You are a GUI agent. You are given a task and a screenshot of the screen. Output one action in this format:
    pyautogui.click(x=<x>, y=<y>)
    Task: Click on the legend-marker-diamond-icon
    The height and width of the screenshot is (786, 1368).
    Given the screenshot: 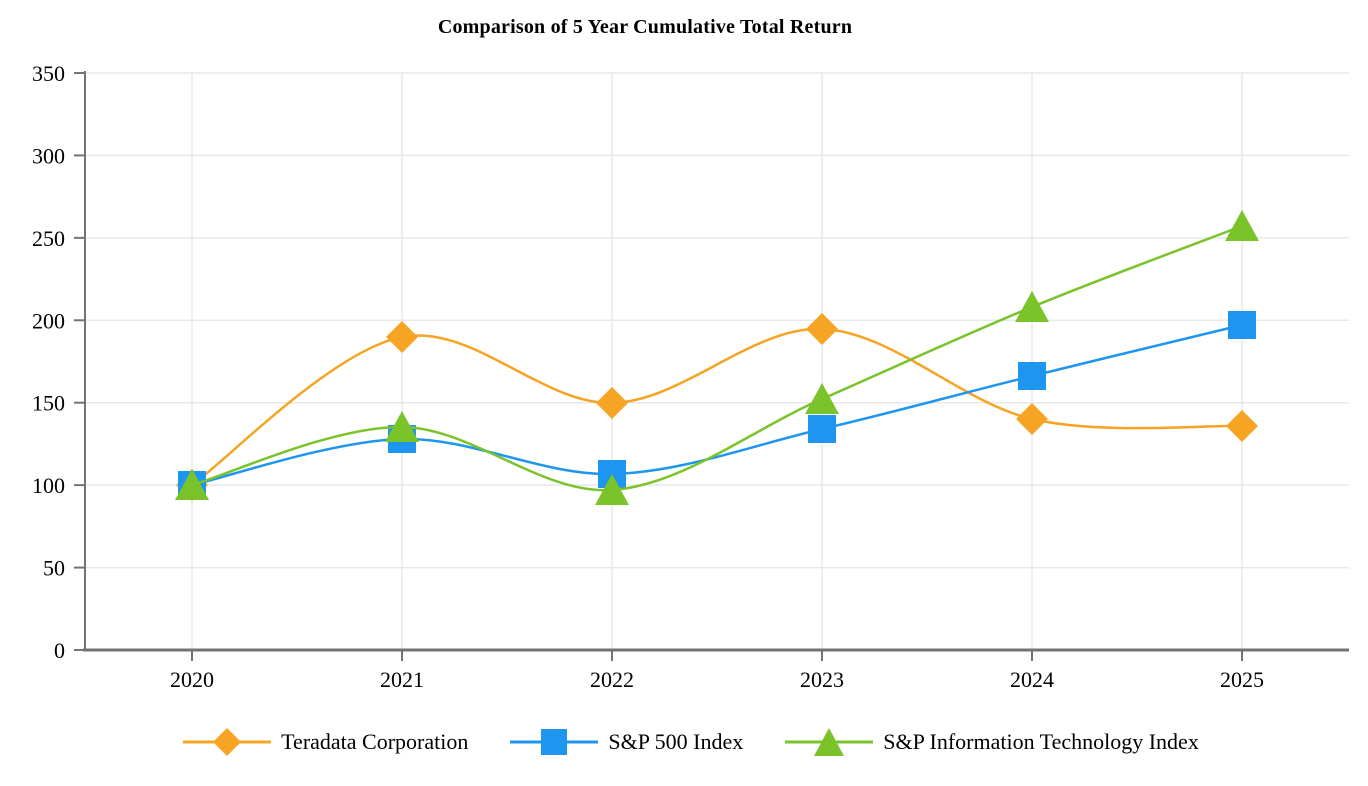 What is the action you would take?
    pyautogui.click(x=227, y=742)
    